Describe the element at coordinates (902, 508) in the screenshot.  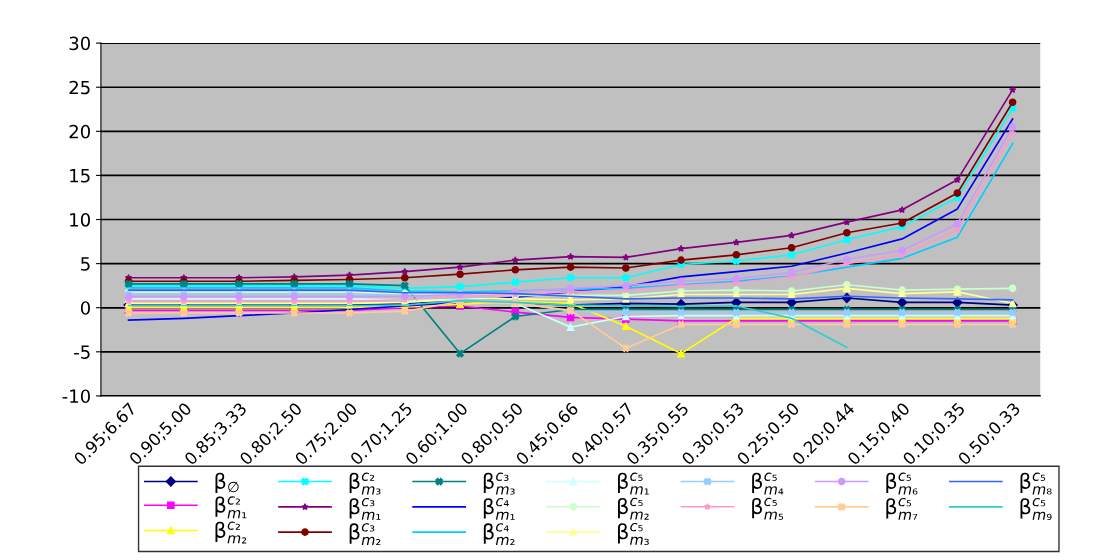
I see `legend-label: β$^{c₅}$$_{m₇}$` at that location.